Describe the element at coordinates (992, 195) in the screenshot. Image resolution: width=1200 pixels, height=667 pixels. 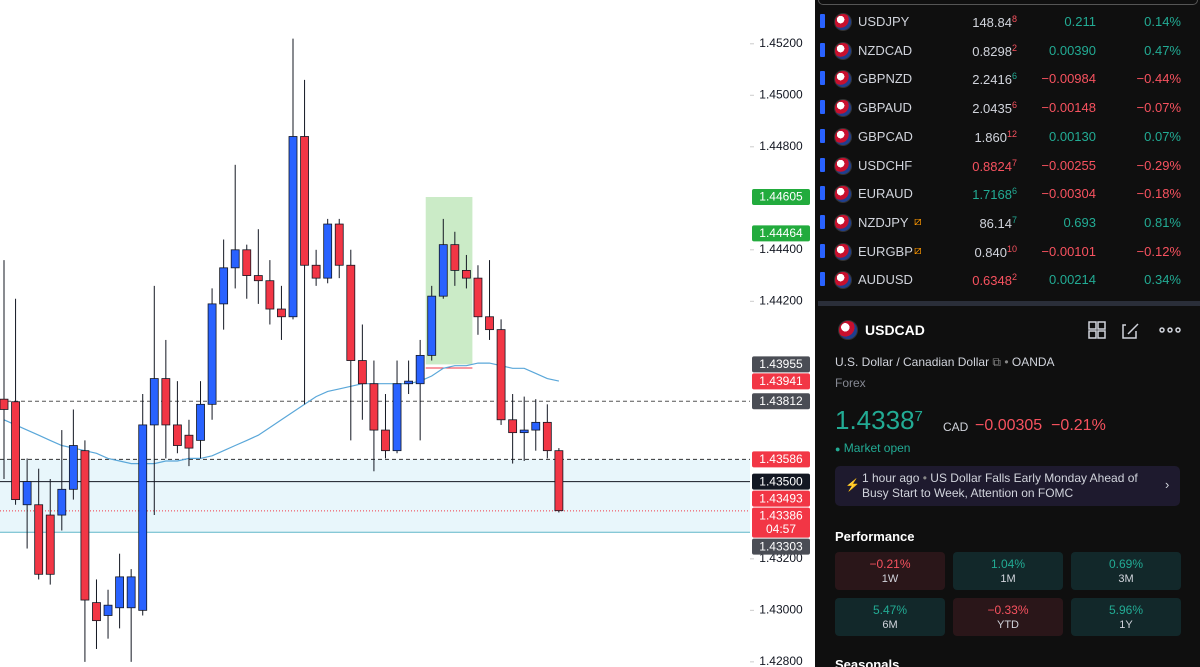
I see `row-price-main: 1.7168` at that location.